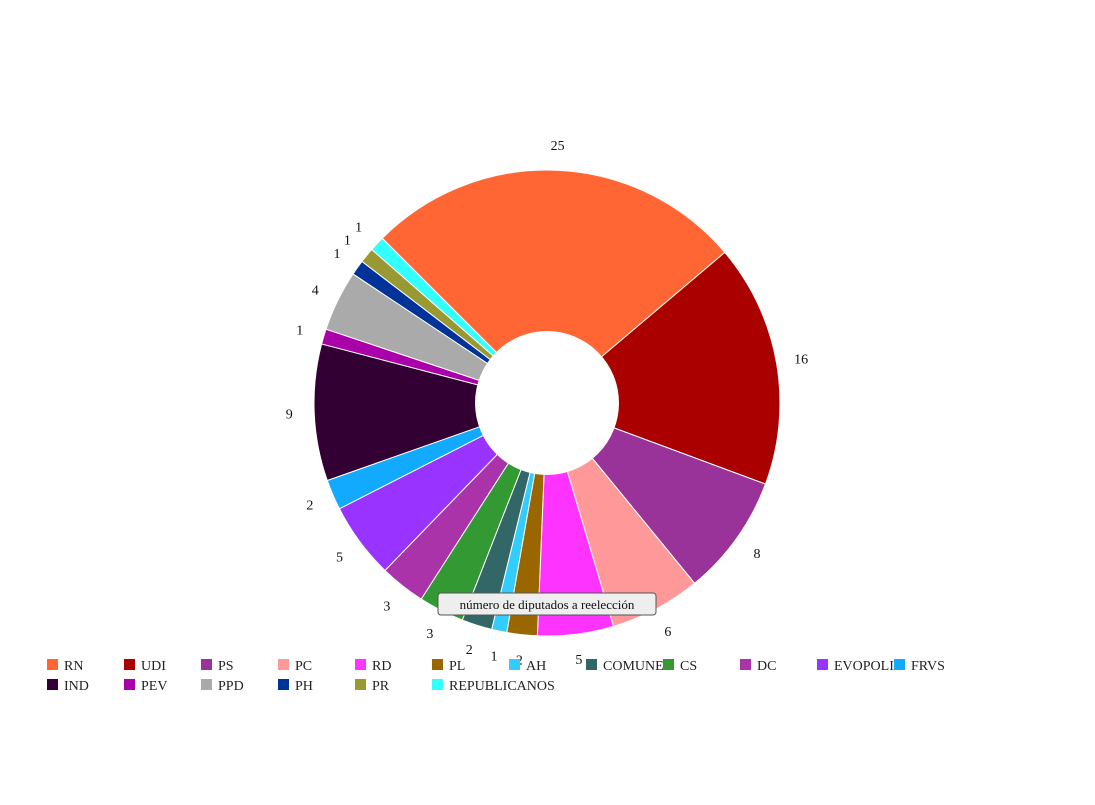 The width and height of the screenshot is (1095, 805). What do you see at coordinates (309, 506) in the screenshot?
I see `data-label-frvs: 2` at bounding box center [309, 506].